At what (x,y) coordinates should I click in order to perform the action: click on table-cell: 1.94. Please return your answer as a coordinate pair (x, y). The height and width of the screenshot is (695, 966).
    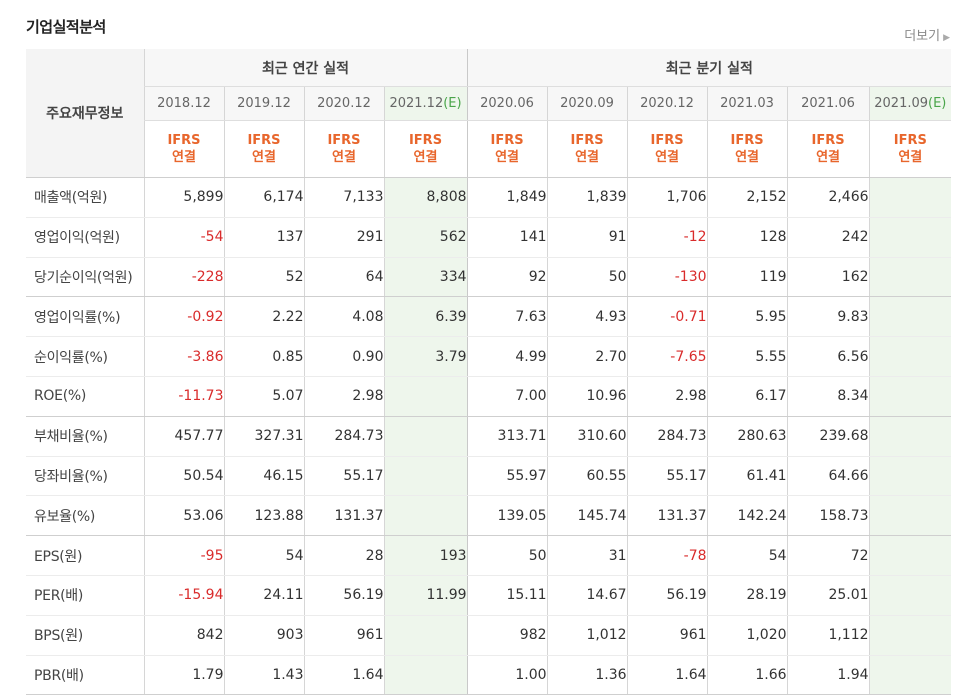
    Looking at the image, I should click on (828, 675).